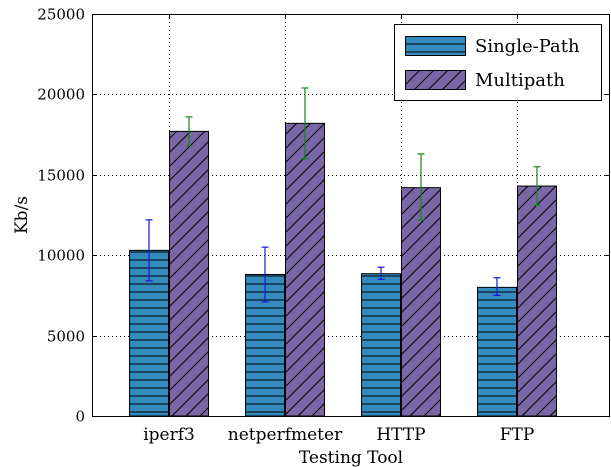 Image resolution: width=611 pixels, height=467 pixels. Describe the element at coordinates (351, 457) in the screenshot. I see `x-axis-title: Testing Tool` at that location.